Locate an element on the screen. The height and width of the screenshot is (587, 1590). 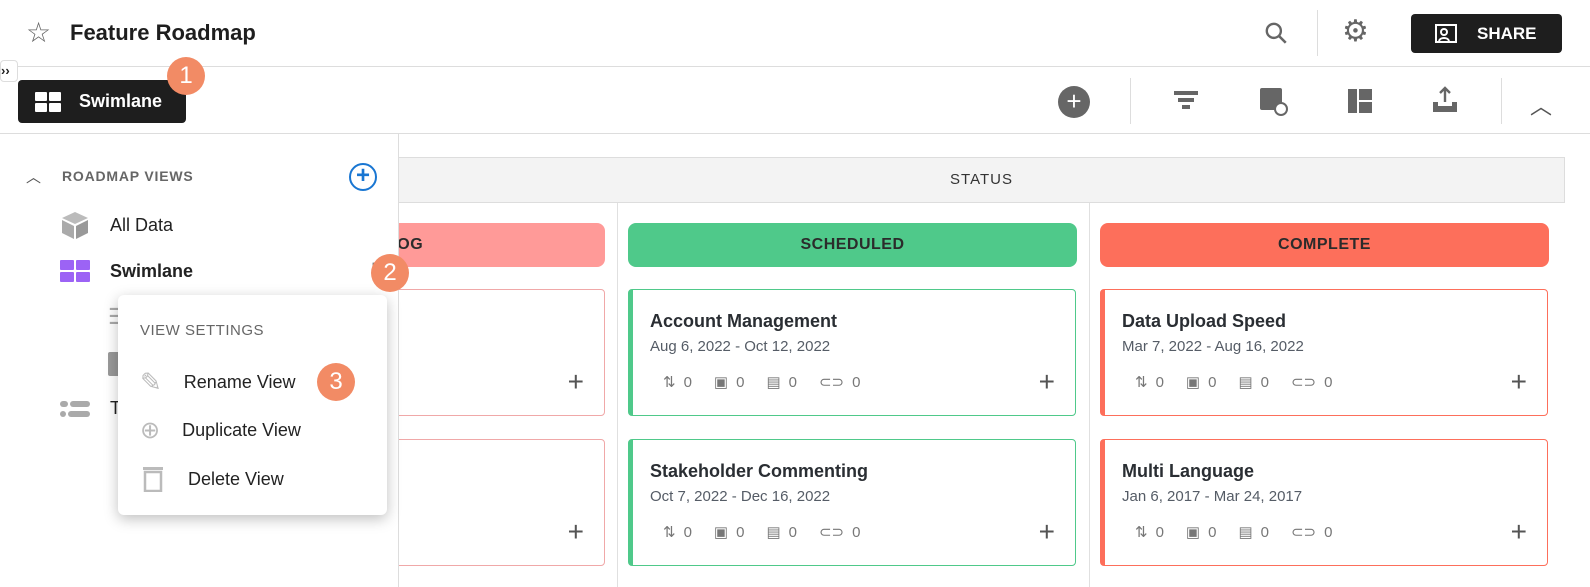
duplicate-view-item: ⊕ Duplicate View is located at coordinates (220, 430).